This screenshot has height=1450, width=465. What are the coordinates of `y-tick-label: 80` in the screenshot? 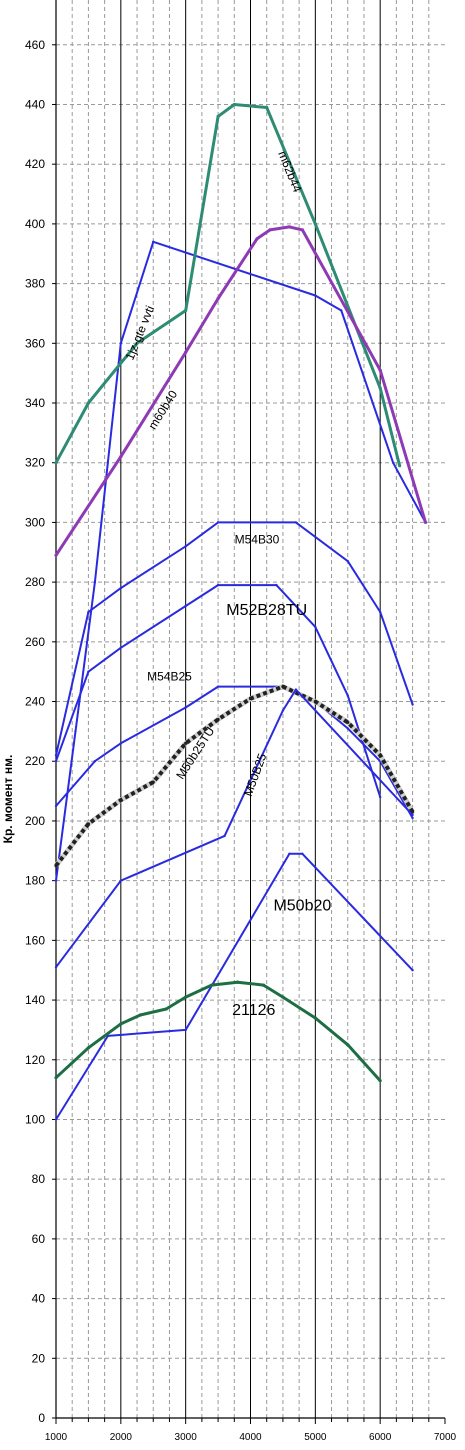 It's located at (39, 1179).